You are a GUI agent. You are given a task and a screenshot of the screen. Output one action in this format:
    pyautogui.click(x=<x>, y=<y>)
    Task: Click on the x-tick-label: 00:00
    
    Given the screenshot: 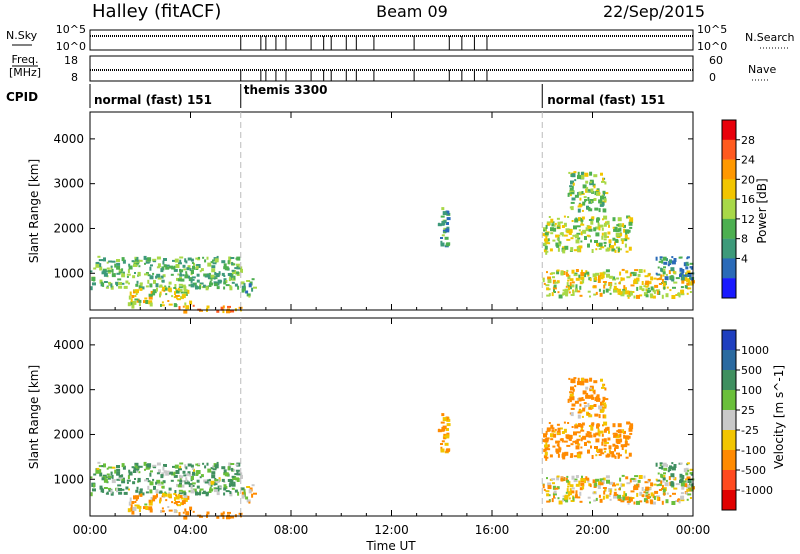 What is the action you would take?
    pyautogui.click(x=693, y=530)
    